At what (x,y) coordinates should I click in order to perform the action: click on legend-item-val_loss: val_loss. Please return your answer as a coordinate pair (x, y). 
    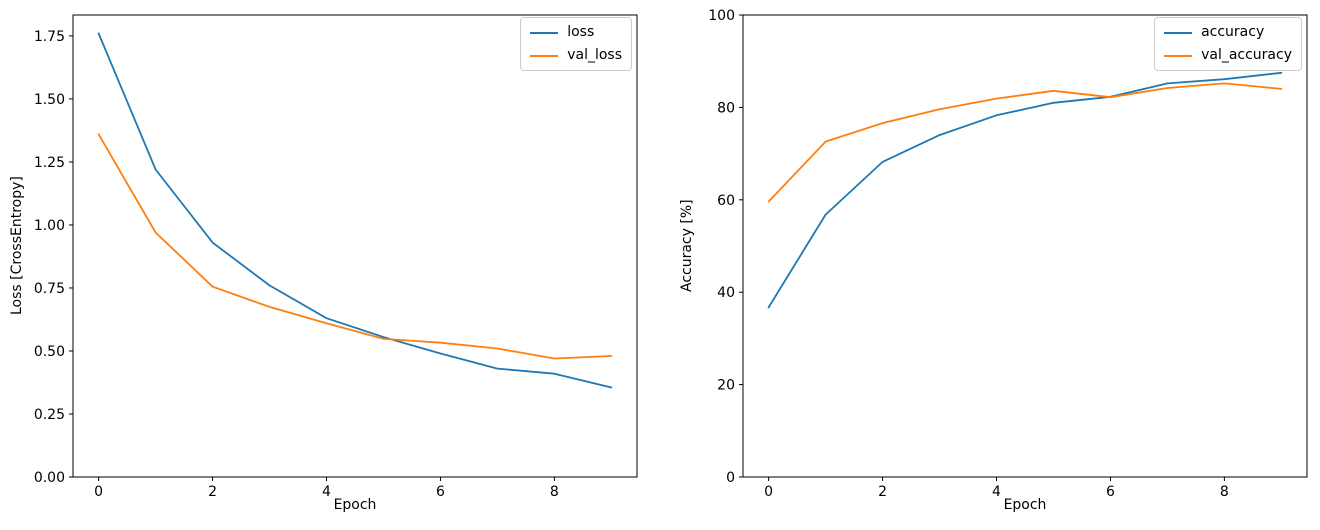
    Looking at the image, I should click on (576, 55).